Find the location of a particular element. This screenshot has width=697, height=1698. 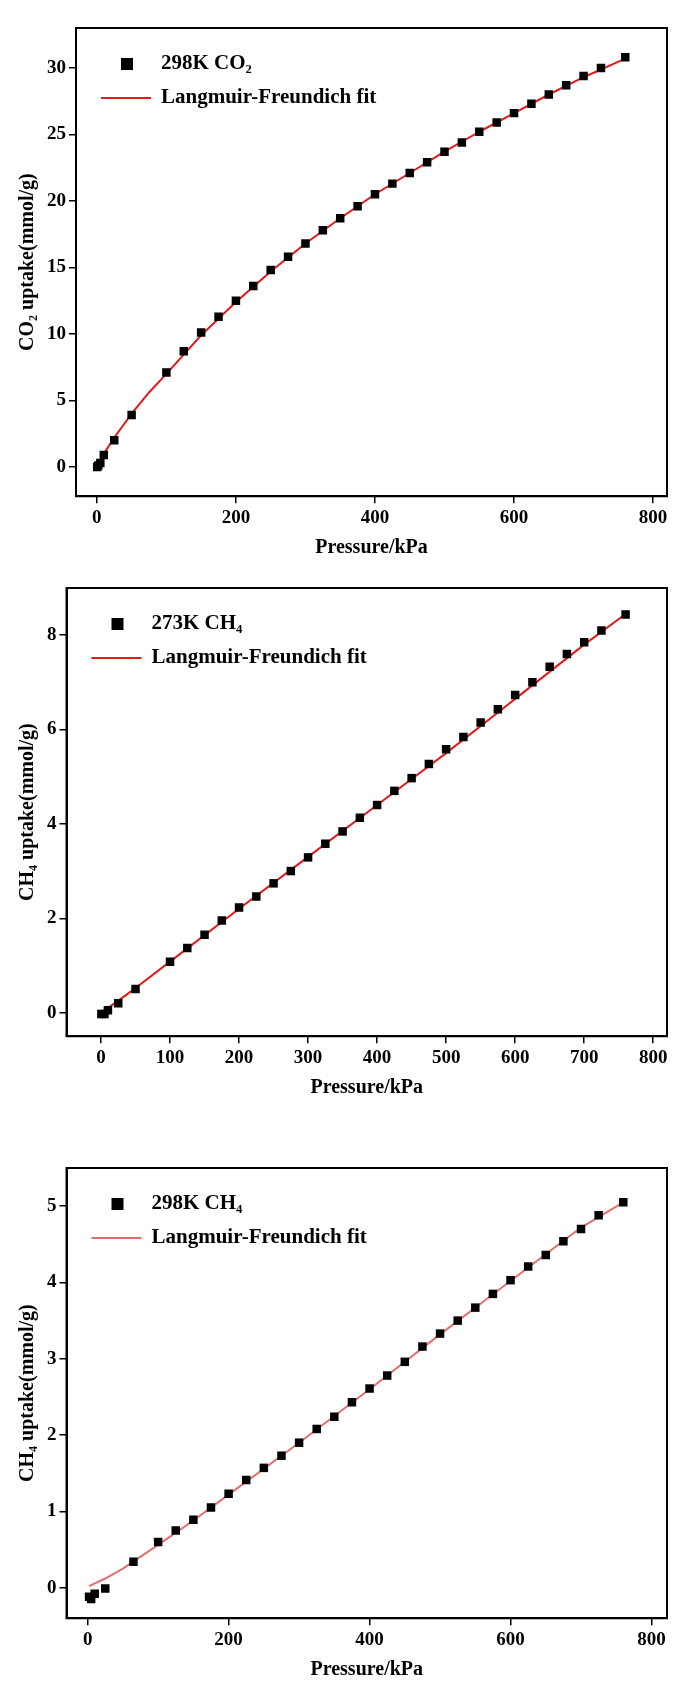

legend-label: 273K CH₄ is located at coordinates (197, 622).